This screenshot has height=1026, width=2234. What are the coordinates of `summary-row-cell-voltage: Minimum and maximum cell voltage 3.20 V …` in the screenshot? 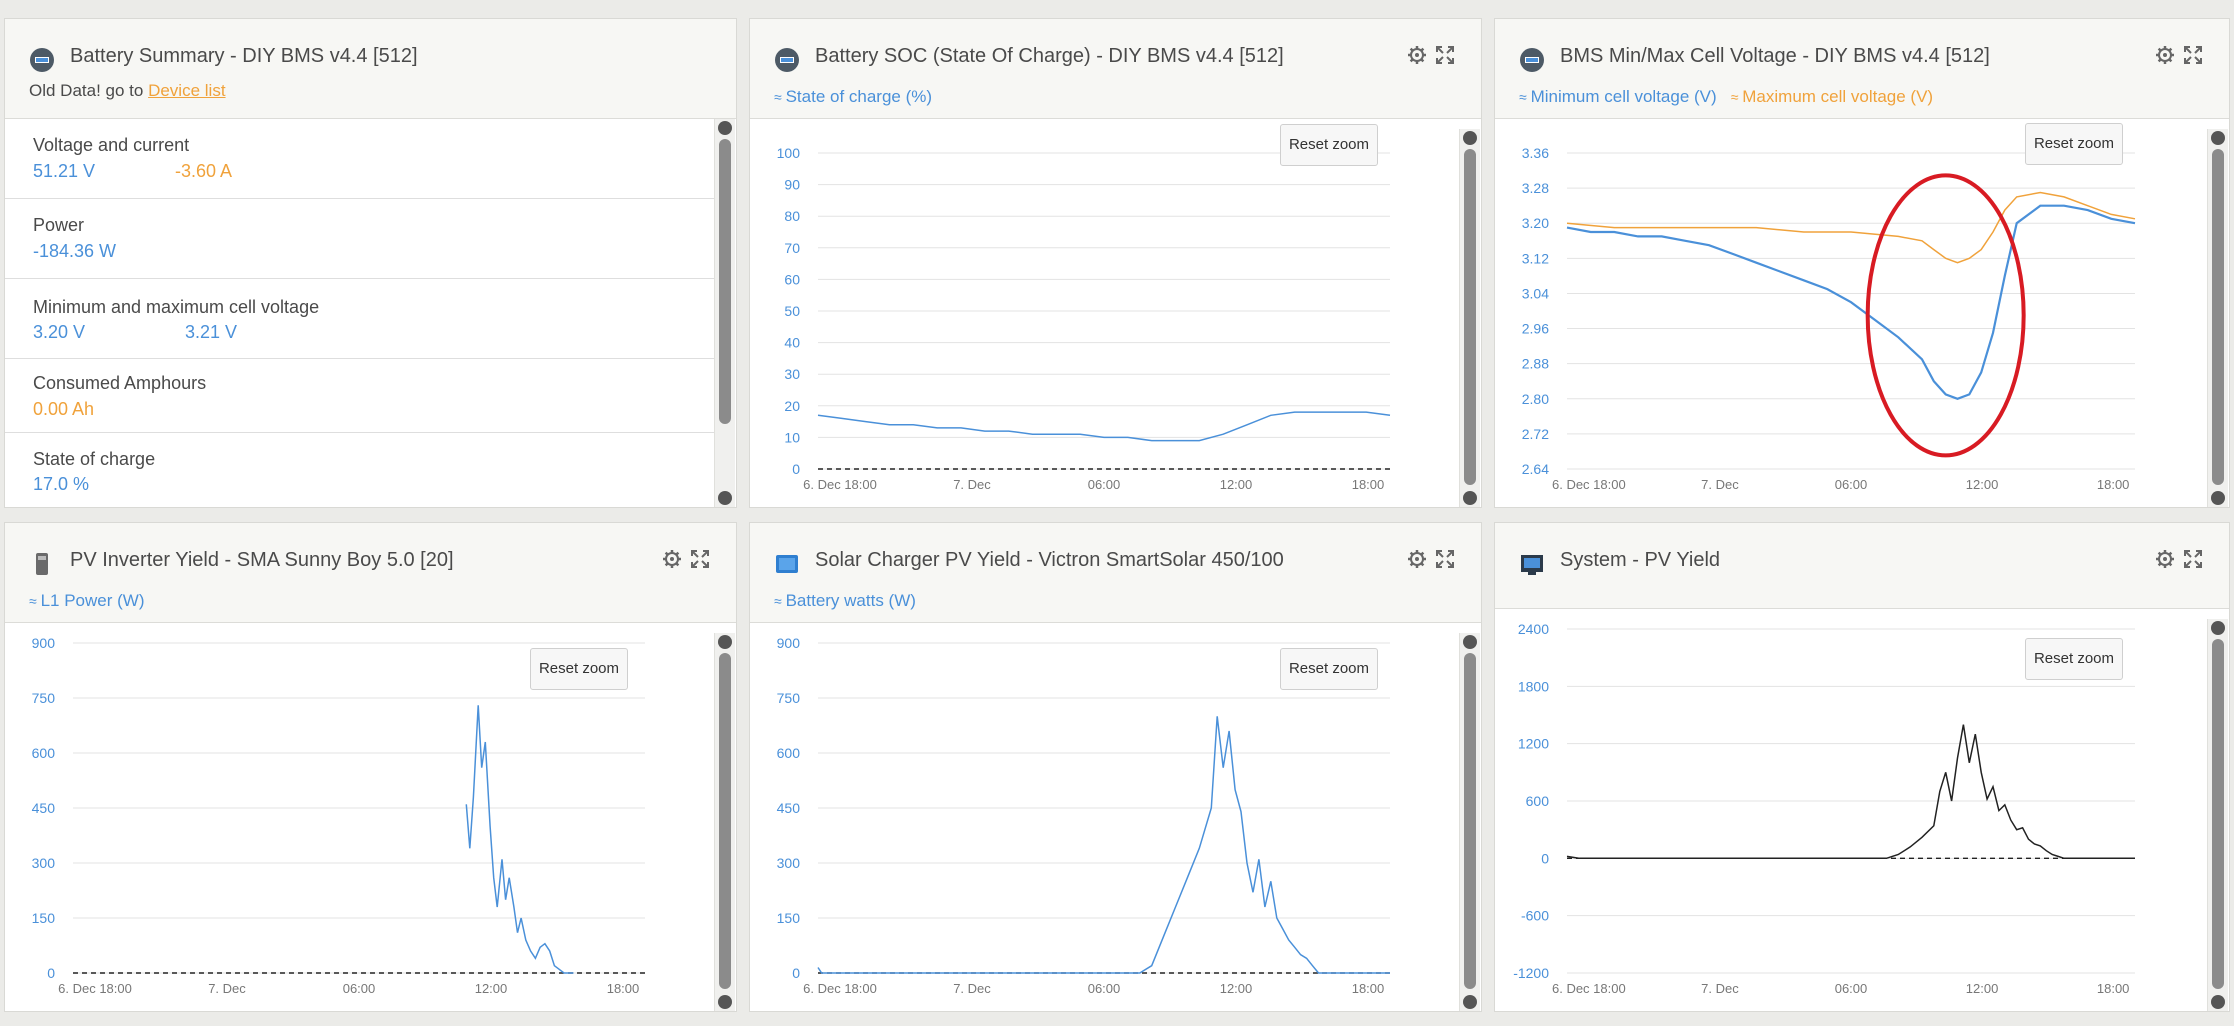 It's located at (359, 319).